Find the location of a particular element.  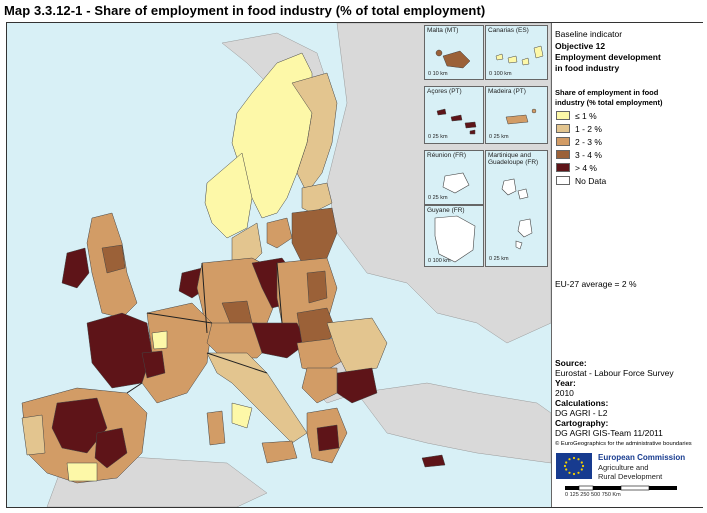

inset-canarias-scale: 0 100 km is located at coordinates (500, 74).